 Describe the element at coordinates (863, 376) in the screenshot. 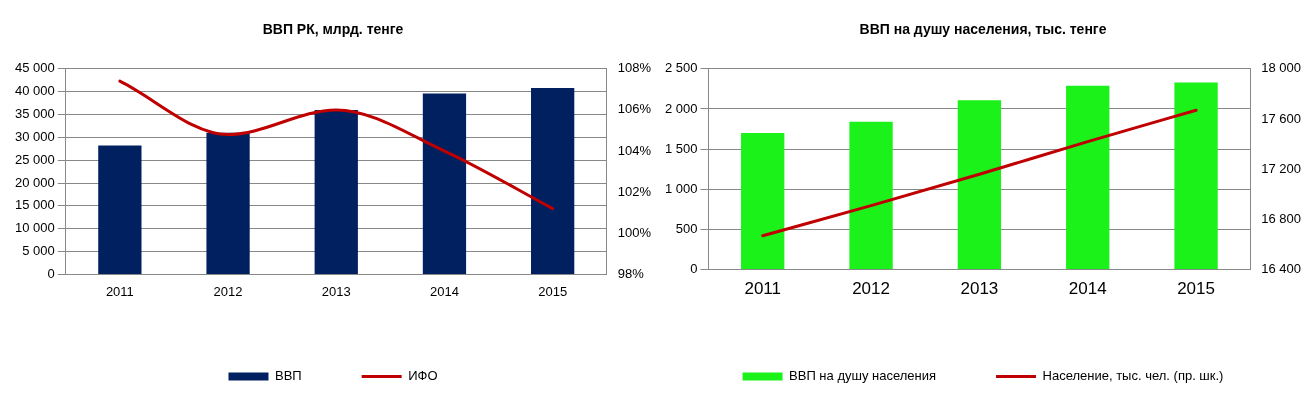

I see `legend-label: ВВП на душу населения` at that location.